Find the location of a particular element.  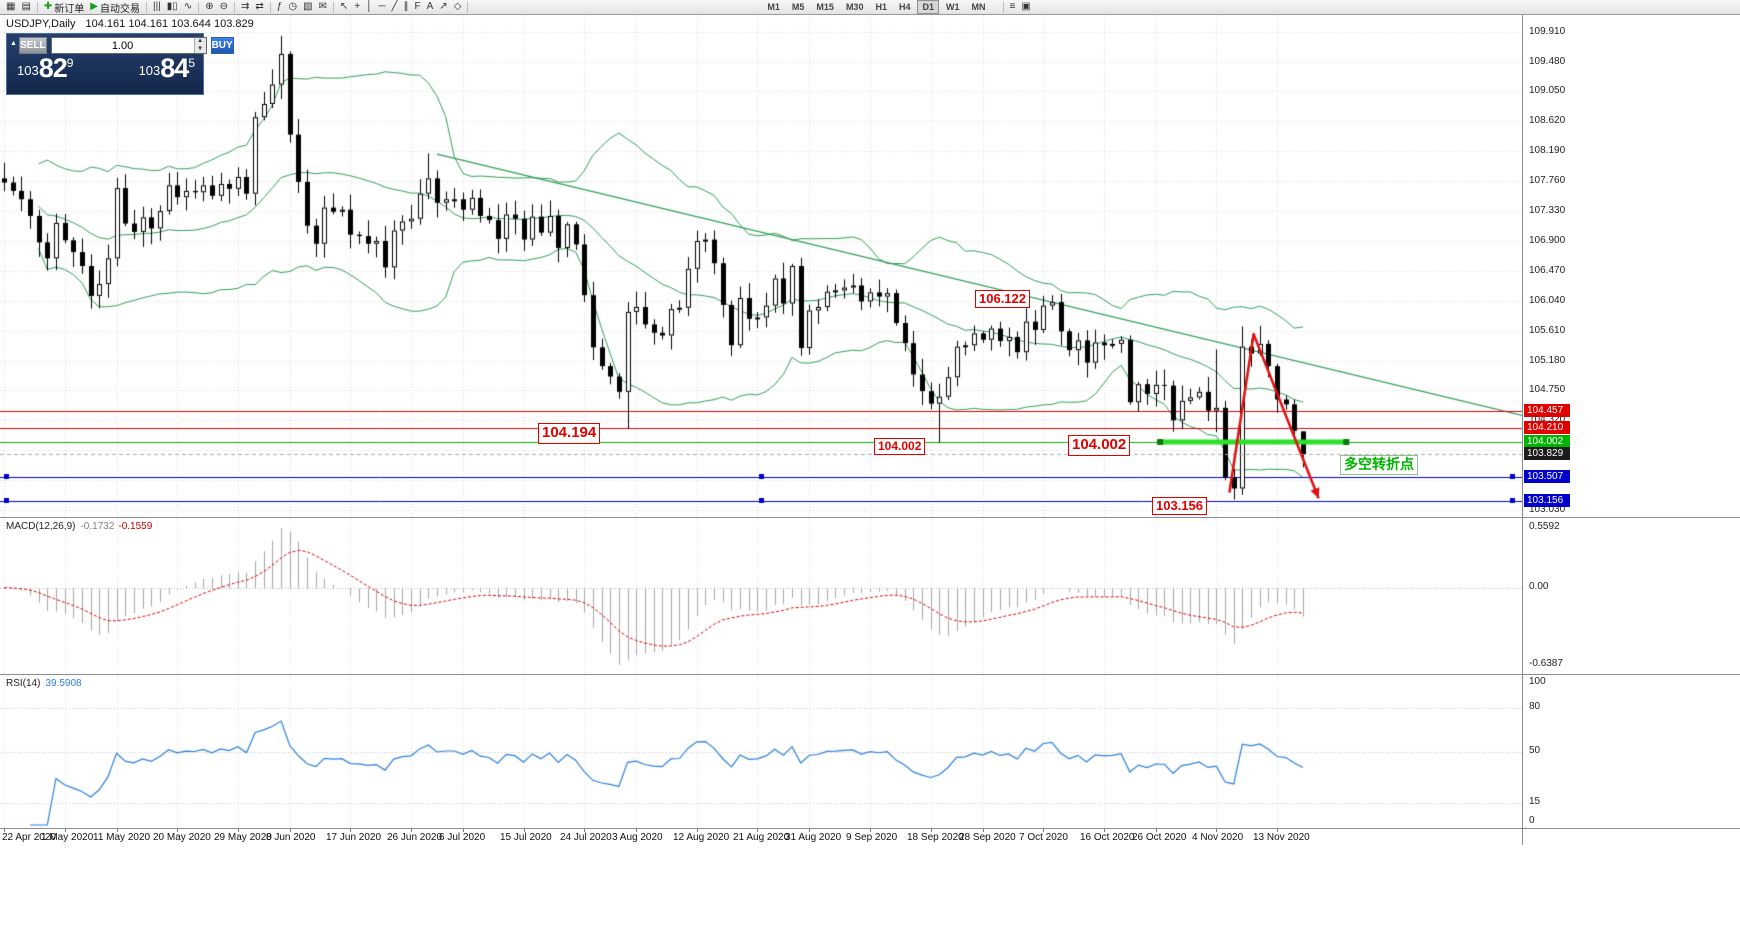

new-order-button: ✚ 新订单 is located at coordinates (64, 8).